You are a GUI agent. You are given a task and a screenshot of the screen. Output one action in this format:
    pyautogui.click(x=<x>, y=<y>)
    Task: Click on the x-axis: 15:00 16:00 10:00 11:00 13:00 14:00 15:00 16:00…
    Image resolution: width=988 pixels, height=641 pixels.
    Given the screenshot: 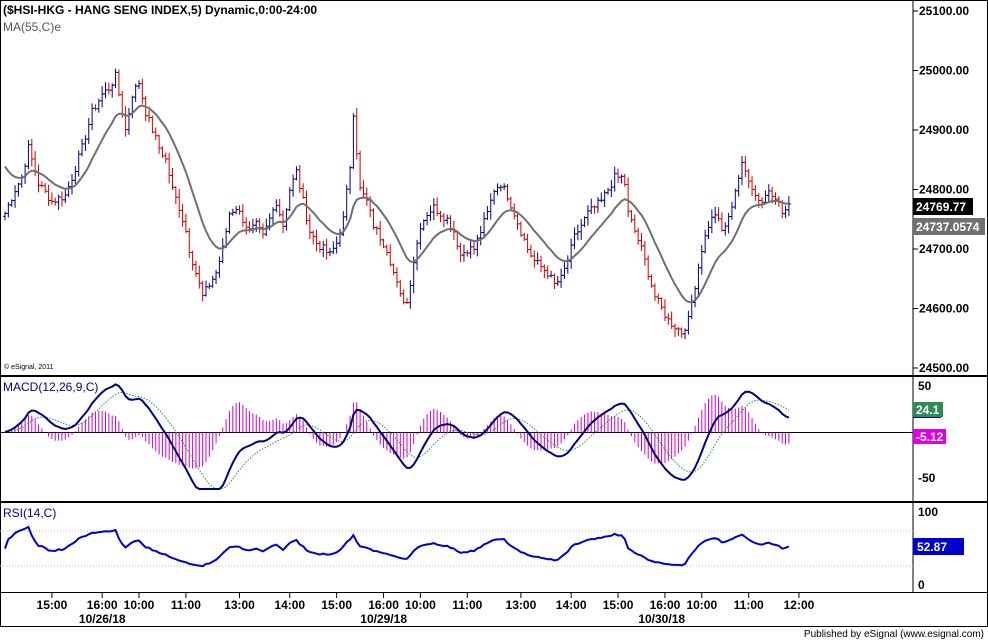 What is the action you would take?
    pyautogui.click(x=426, y=609)
    